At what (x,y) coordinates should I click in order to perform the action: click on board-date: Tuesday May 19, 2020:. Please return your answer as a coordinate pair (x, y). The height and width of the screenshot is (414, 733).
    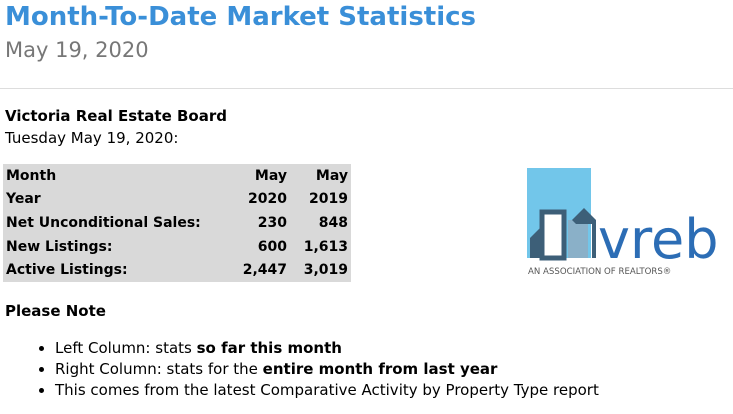
    Looking at the image, I should click on (92, 138).